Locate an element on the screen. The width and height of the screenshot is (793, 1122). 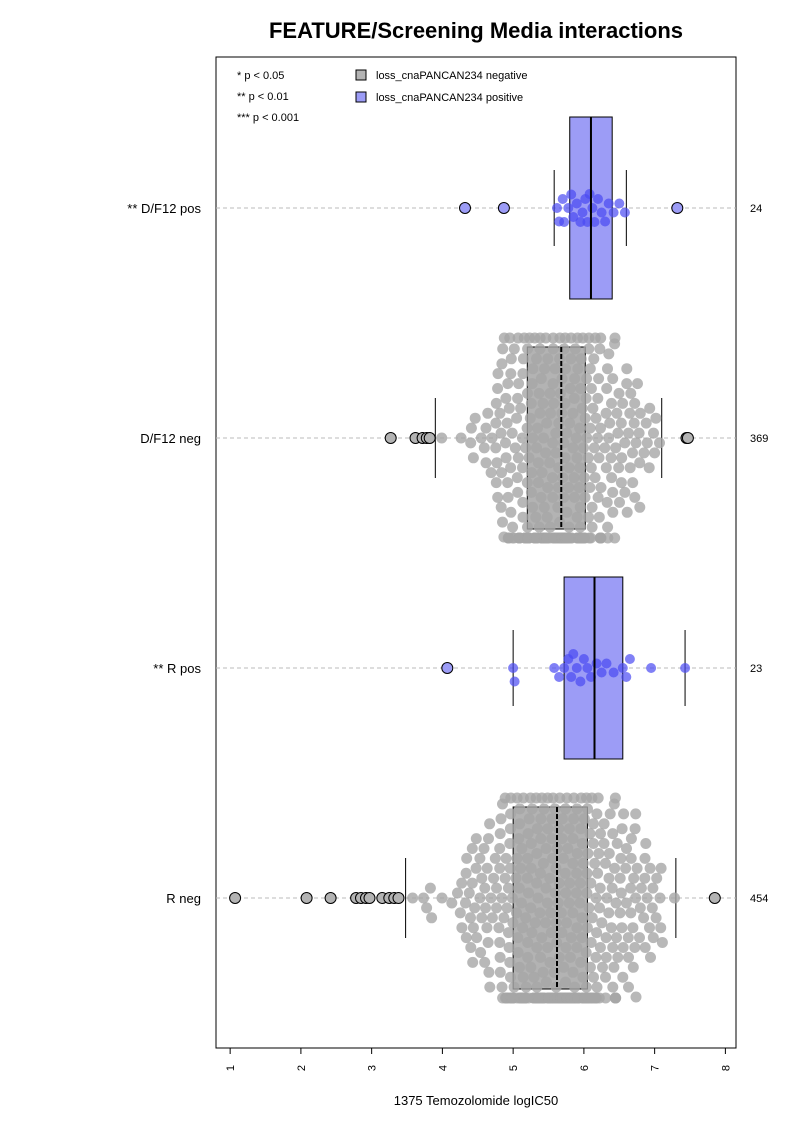
group-count: 24 is located at coordinates (756, 209).